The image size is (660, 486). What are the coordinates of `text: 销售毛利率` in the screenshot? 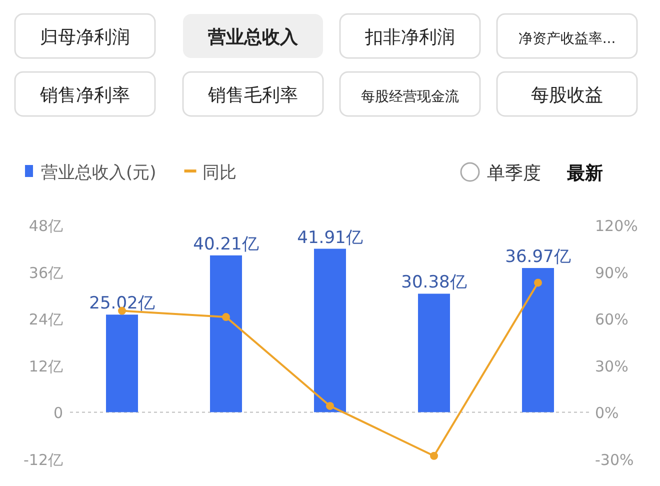 It's located at (252, 95).